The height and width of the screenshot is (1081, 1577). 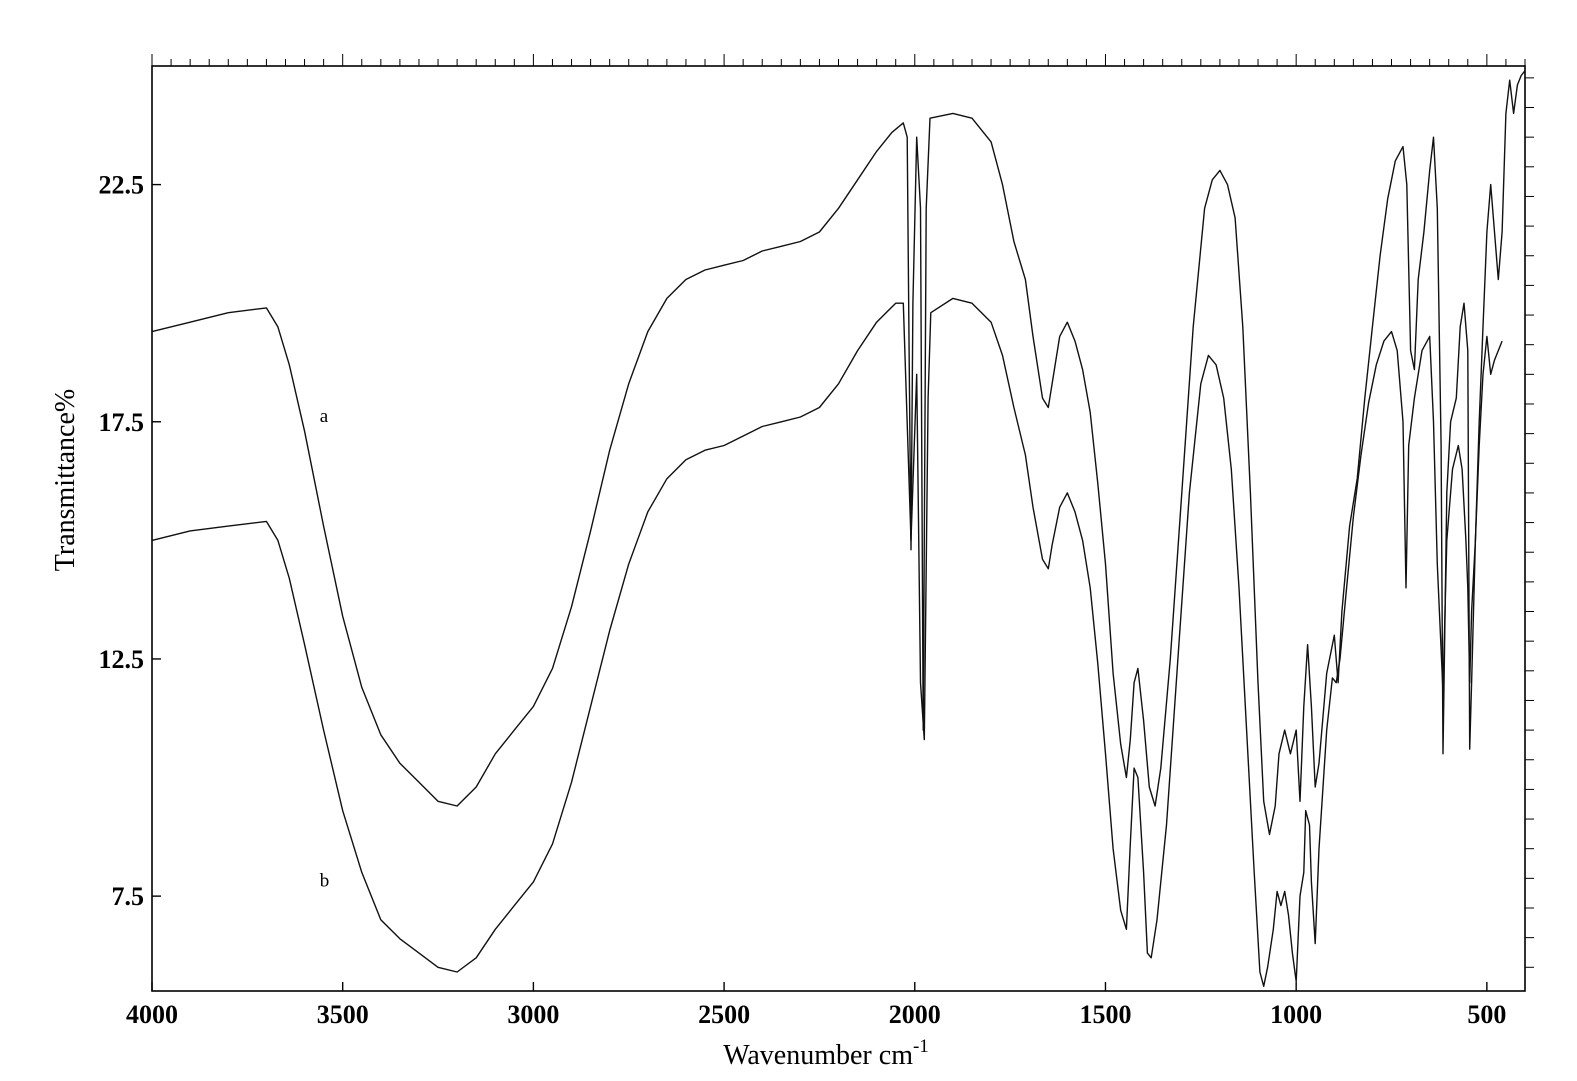 What do you see at coordinates (152, 1014) in the screenshot?
I see `x-tick-label: 4000` at bounding box center [152, 1014].